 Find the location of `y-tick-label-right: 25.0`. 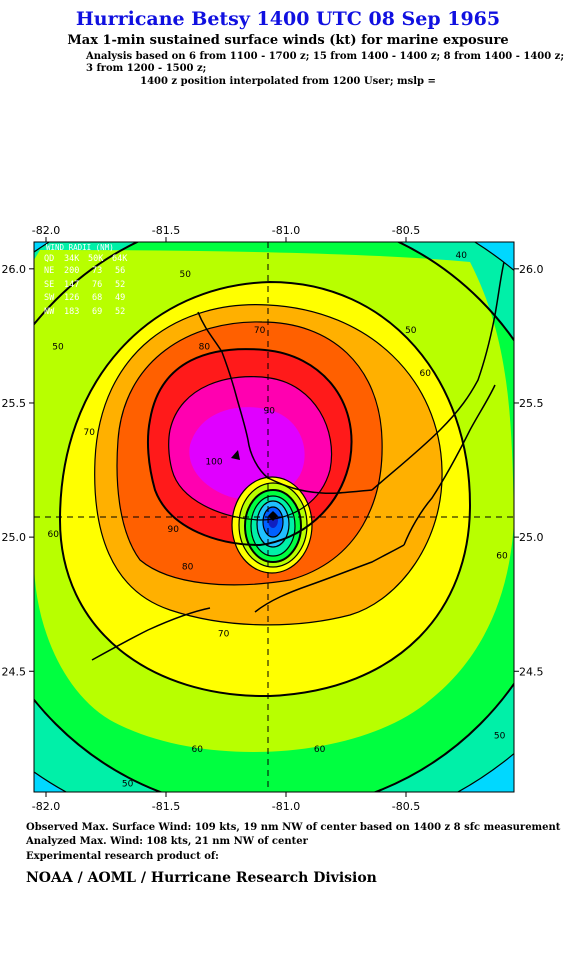

y-tick-label-right: 25.0 is located at coordinates (531, 537).